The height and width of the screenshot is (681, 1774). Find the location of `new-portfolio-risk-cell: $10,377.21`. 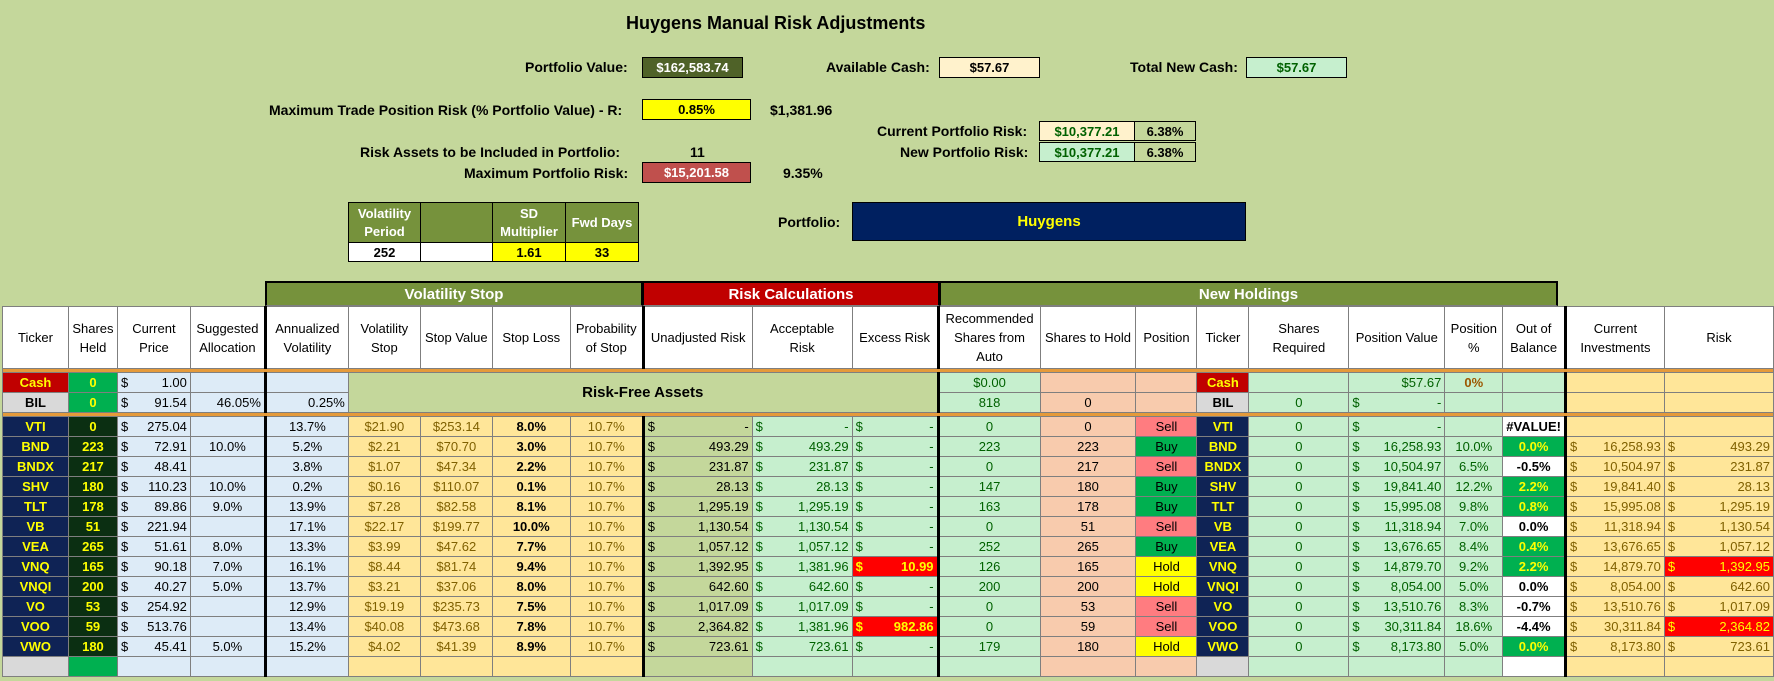

new-portfolio-risk-cell: $10,377.21 is located at coordinates (1087, 152).